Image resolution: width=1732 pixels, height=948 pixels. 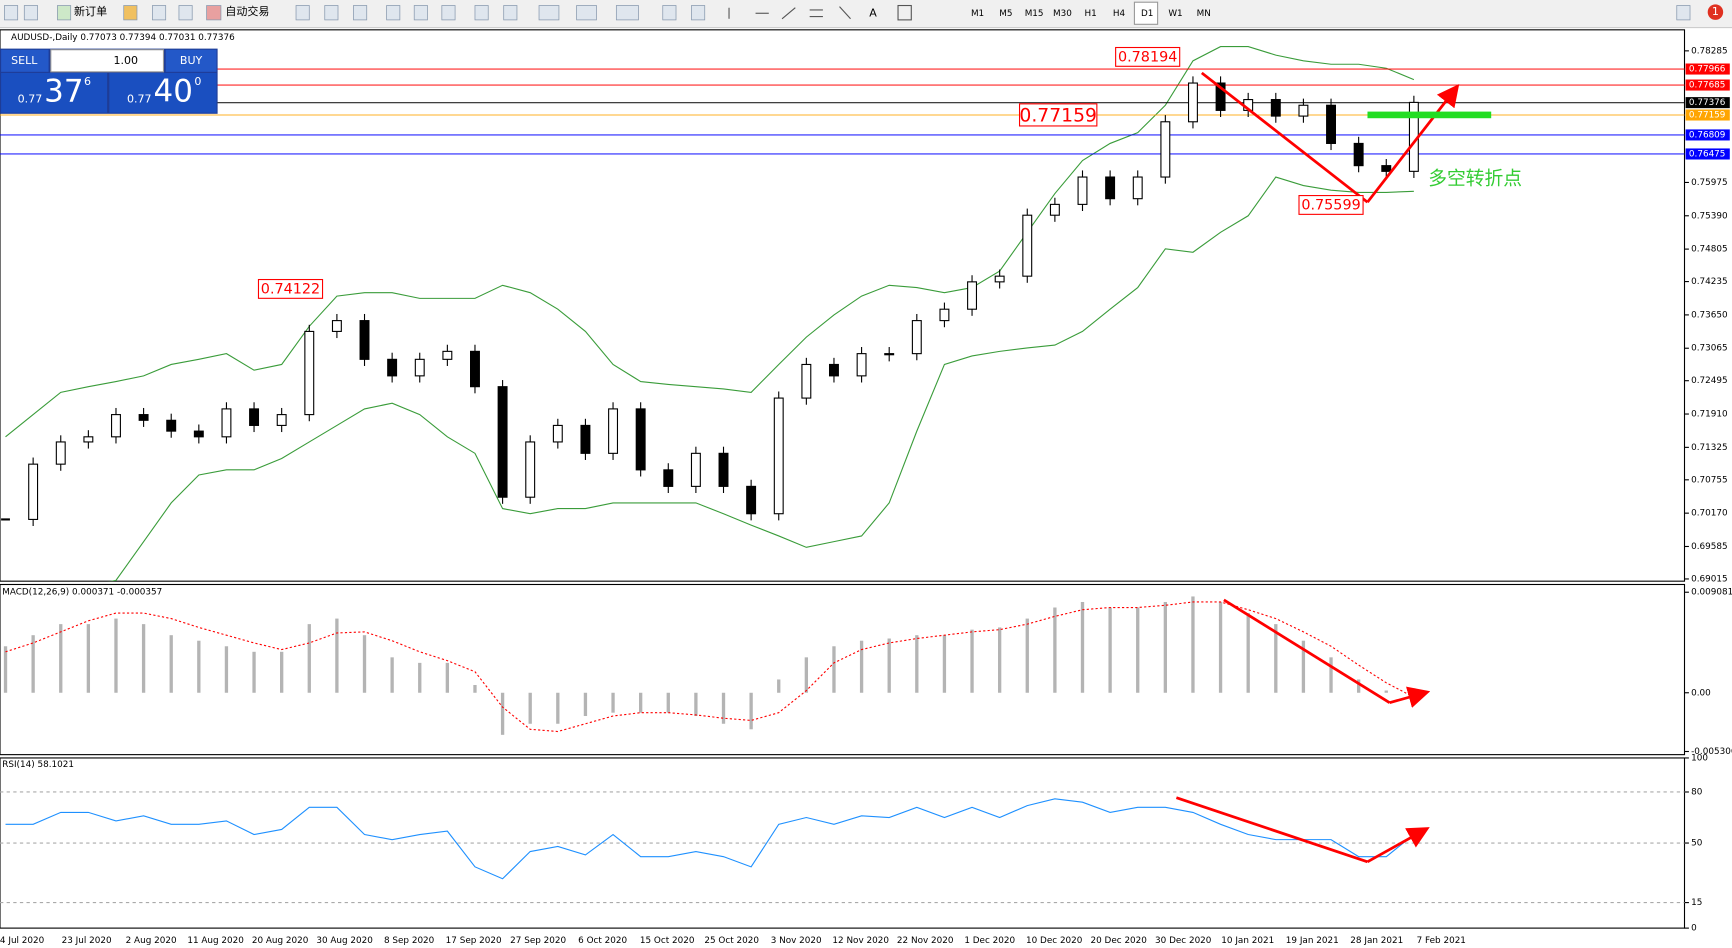 What do you see at coordinates (1175, 14) in the screenshot?
I see `timeframe-button: W1` at bounding box center [1175, 14].